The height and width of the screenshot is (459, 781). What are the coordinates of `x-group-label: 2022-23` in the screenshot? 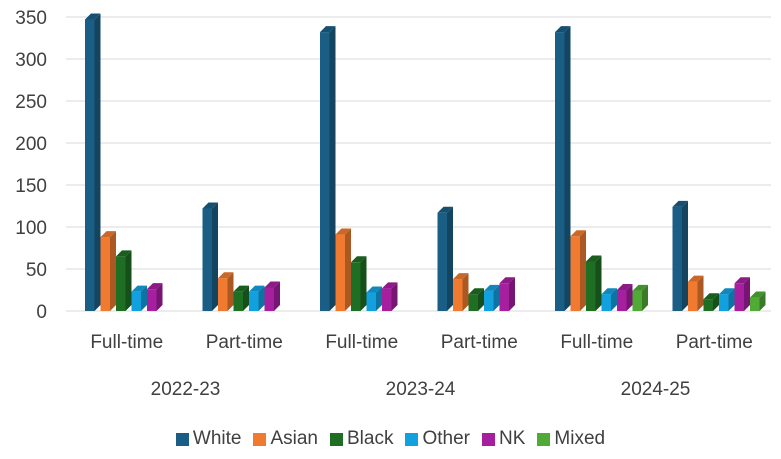 It's located at (186, 389).